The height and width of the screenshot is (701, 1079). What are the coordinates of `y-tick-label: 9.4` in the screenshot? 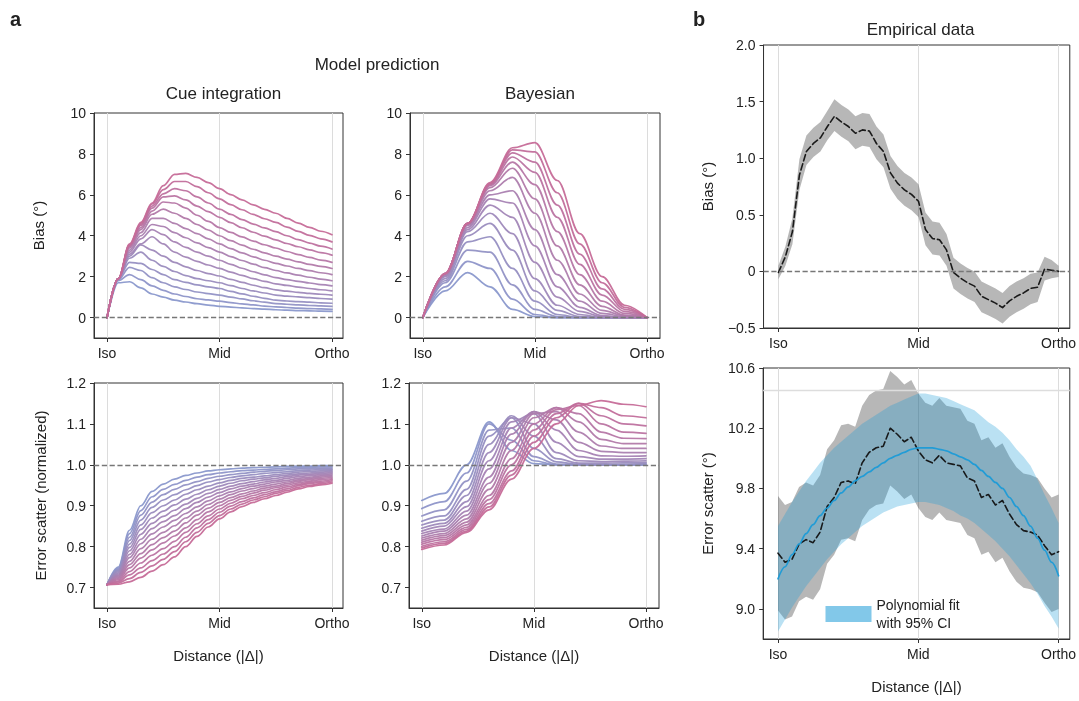 It's located at (745, 548).